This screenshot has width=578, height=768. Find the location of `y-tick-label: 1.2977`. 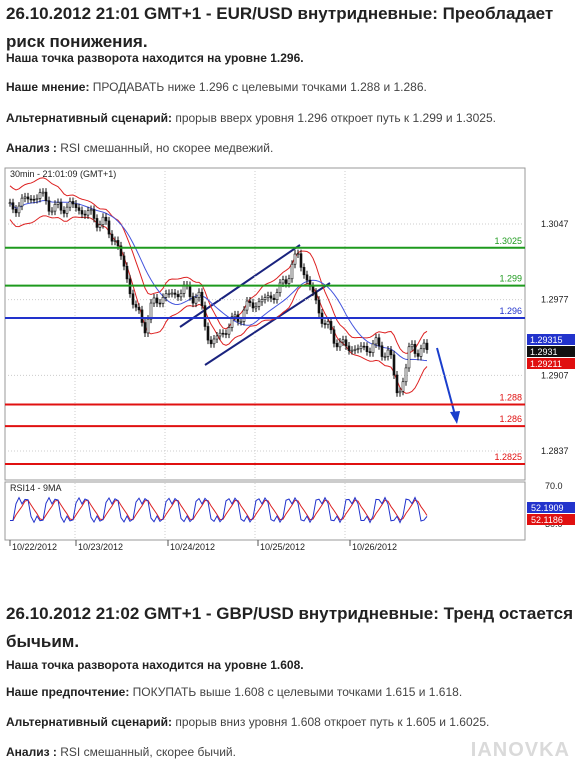

y-tick-label: 1.2977 is located at coordinates (555, 300).